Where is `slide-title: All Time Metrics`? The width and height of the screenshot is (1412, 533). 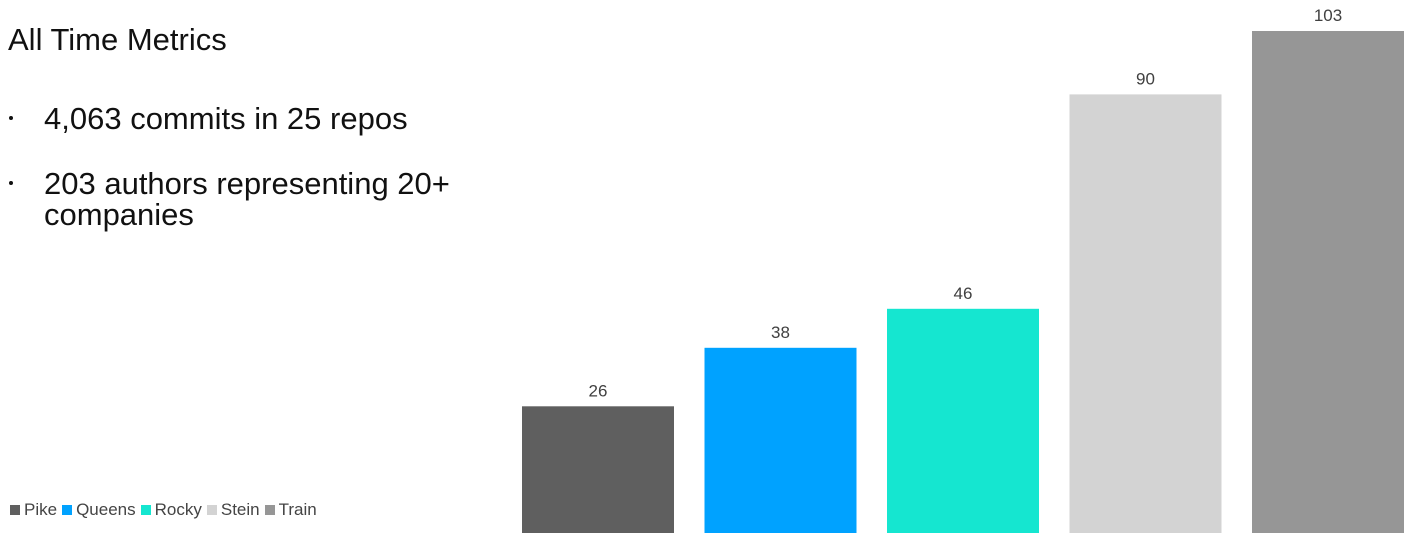 slide-title: All Time Metrics is located at coordinates (117, 39).